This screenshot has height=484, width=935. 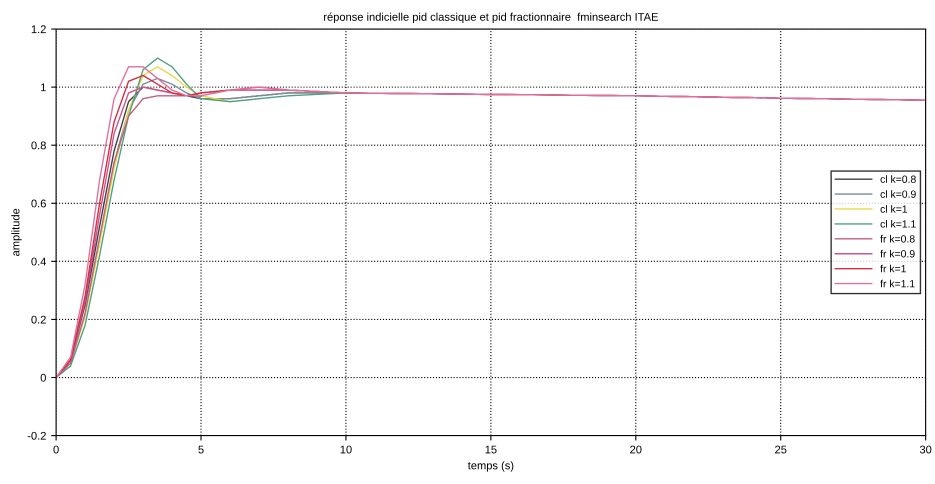 I want to click on x-tick-label: 5, so click(x=201, y=450).